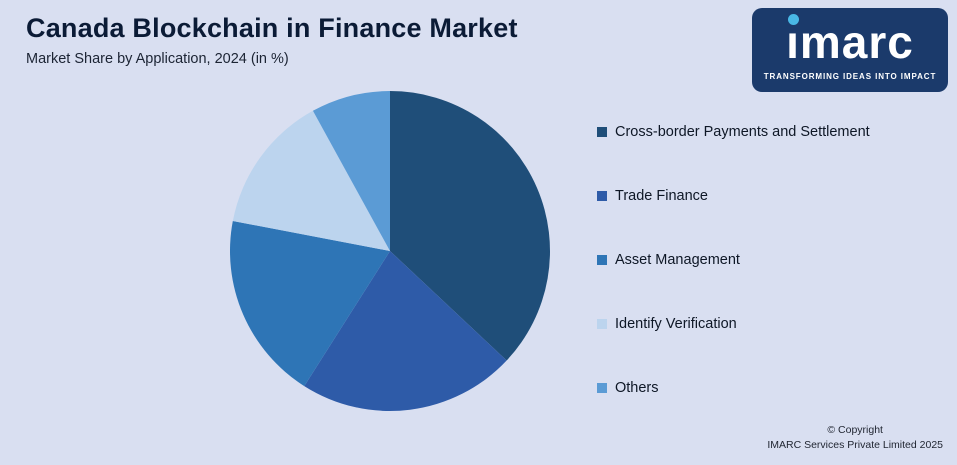 Image resolution: width=957 pixels, height=465 pixels. What do you see at coordinates (272, 28) in the screenshot?
I see `page-title: Canada Blockchain in Finance Market` at bounding box center [272, 28].